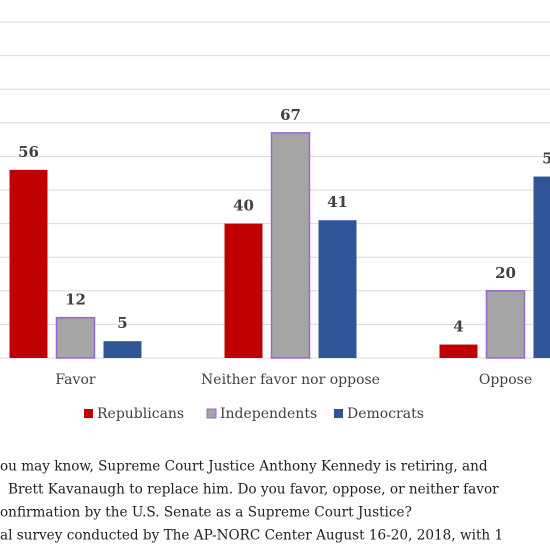 This screenshot has width=550, height=550. What do you see at coordinates (75, 380) in the screenshot?
I see `x-tick-label: Favor` at bounding box center [75, 380].